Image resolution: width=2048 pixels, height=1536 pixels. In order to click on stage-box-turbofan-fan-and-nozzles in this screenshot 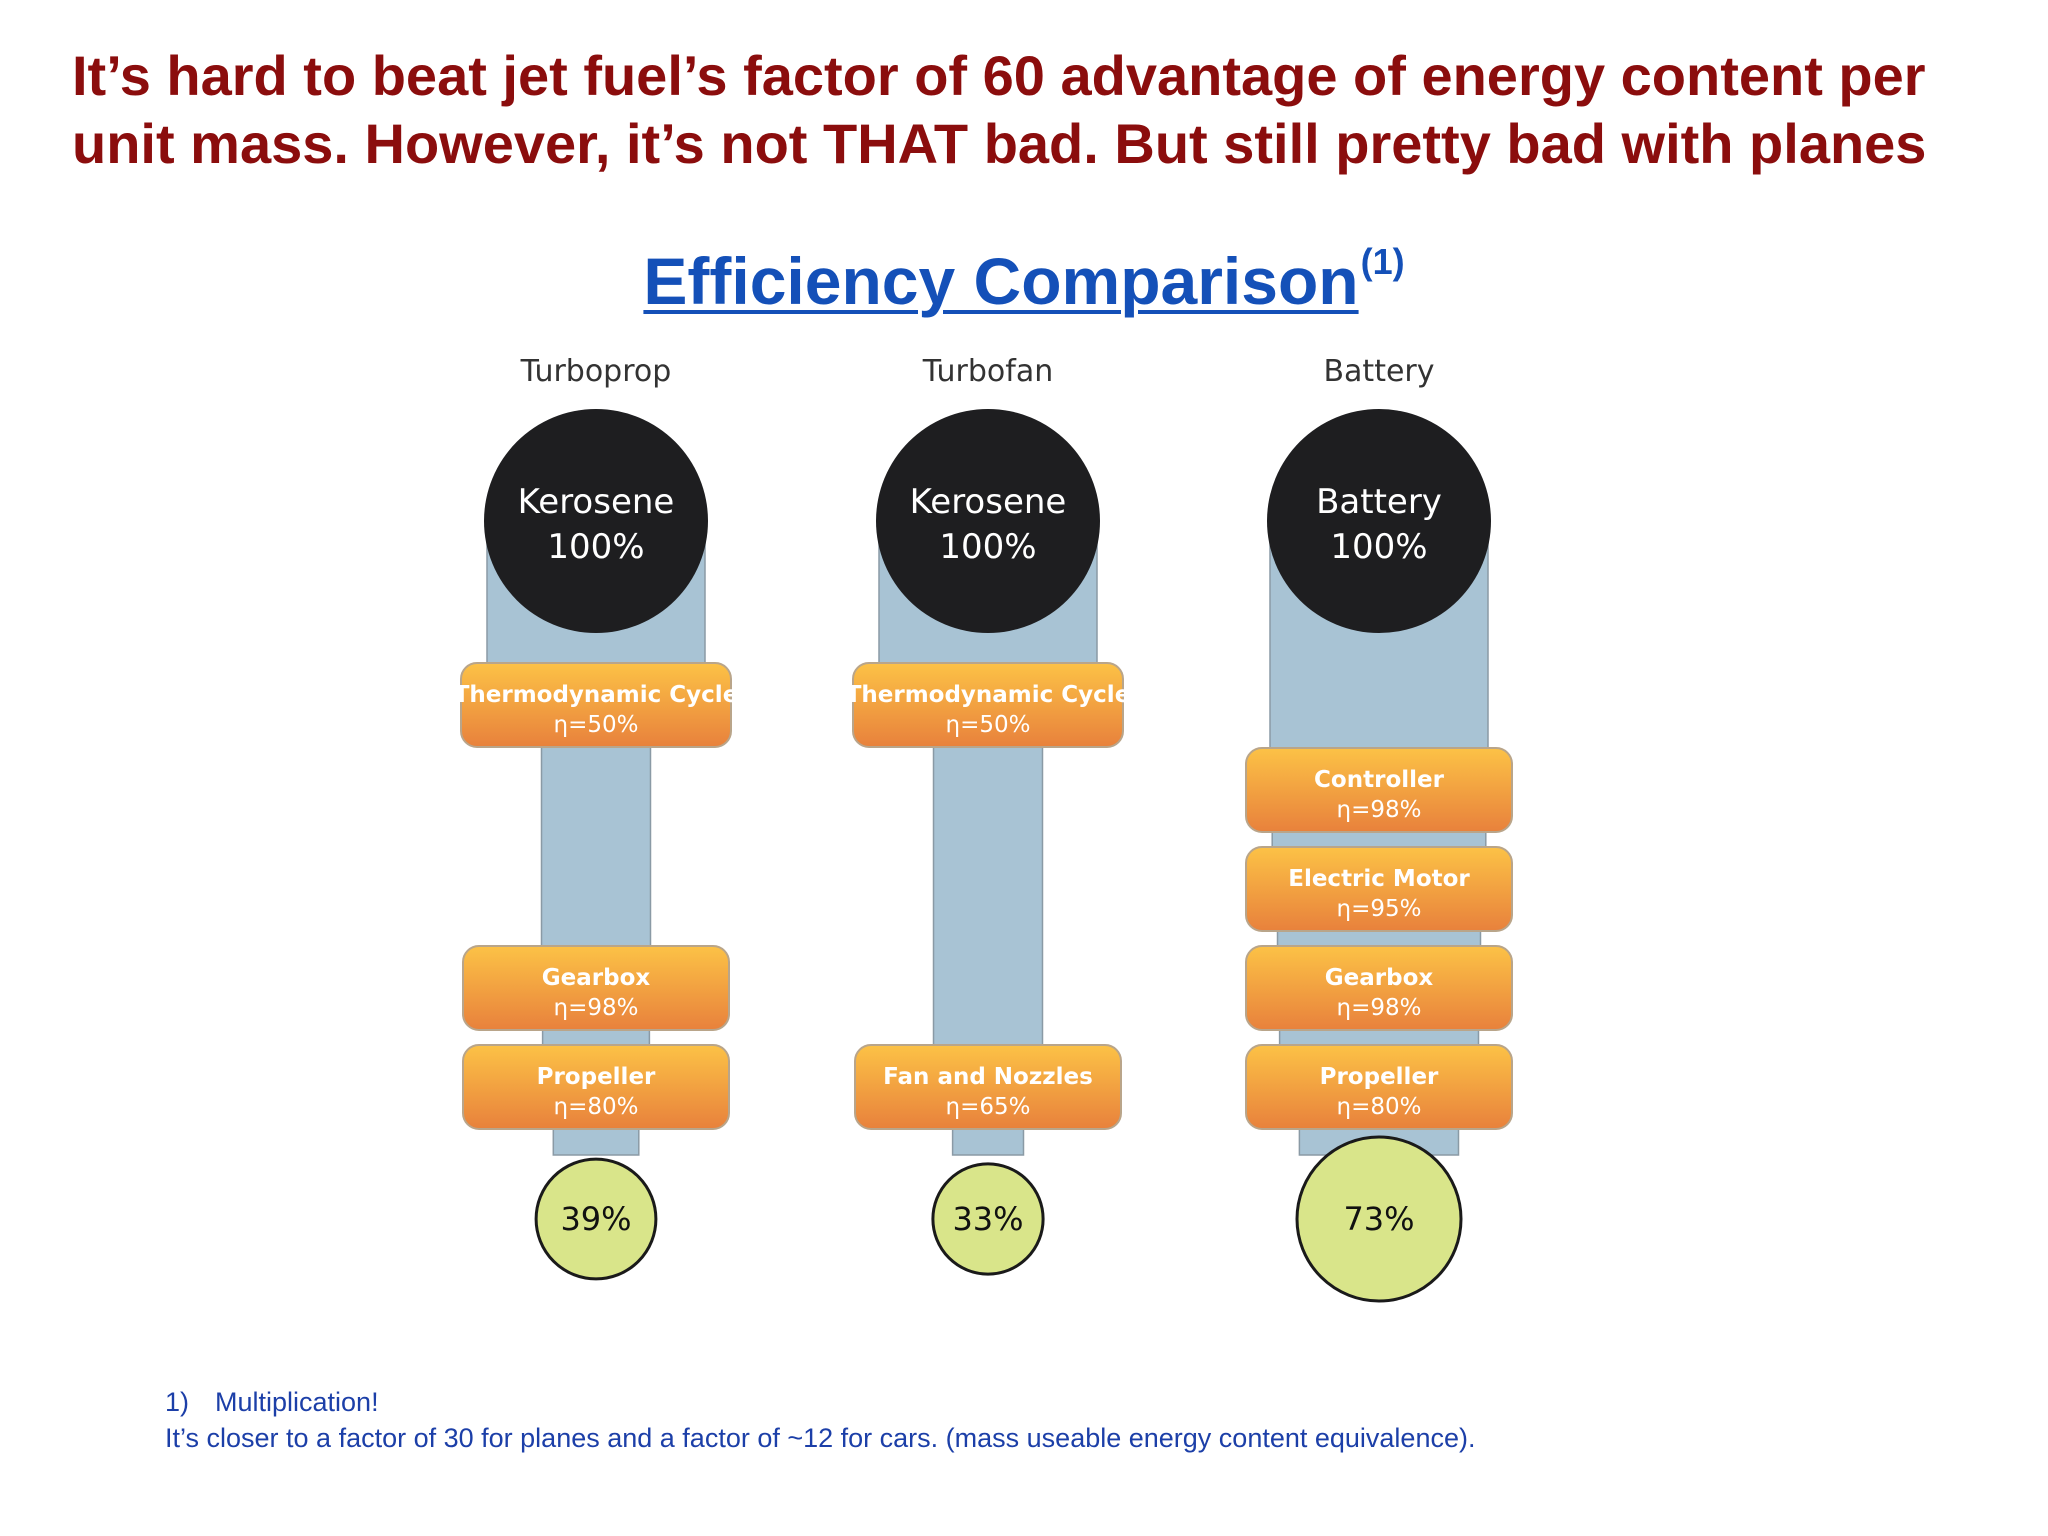, I will do `click(988, 1087)`.